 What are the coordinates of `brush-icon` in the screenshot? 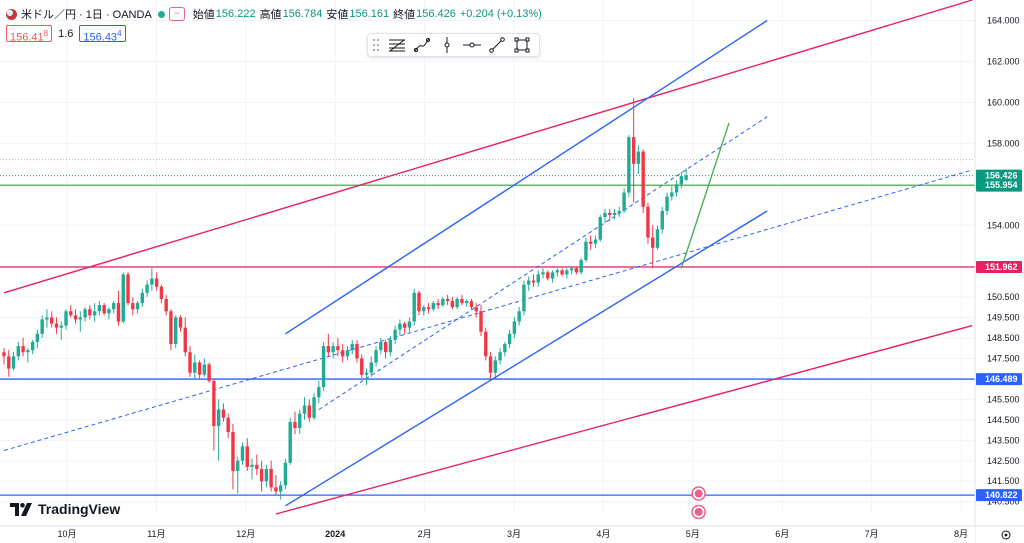 It's located at (422, 45).